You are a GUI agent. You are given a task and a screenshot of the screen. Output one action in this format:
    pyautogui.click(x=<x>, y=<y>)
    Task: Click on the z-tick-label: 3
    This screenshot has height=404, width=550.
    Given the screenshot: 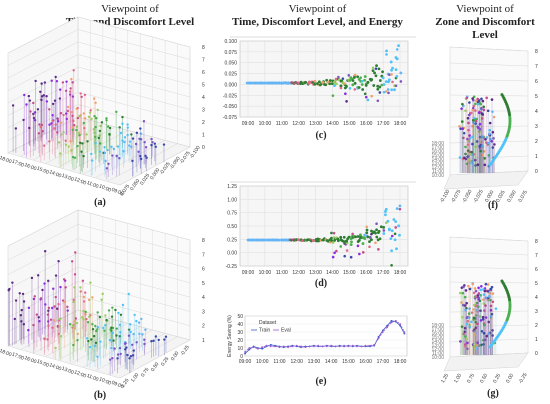 What is the action you would take?
    pyautogui.click(x=536, y=312)
    